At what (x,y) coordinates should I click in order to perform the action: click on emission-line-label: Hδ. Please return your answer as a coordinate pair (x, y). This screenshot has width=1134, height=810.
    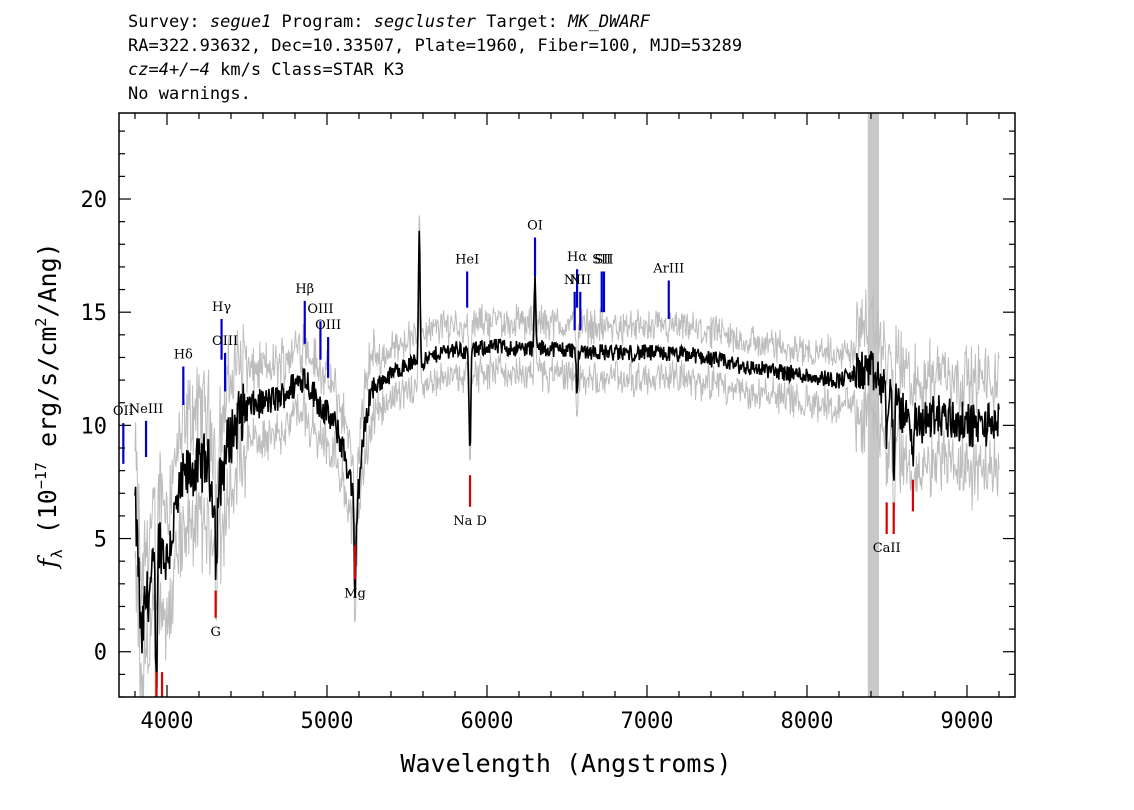
    Looking at the image, I should click on (183, 355).